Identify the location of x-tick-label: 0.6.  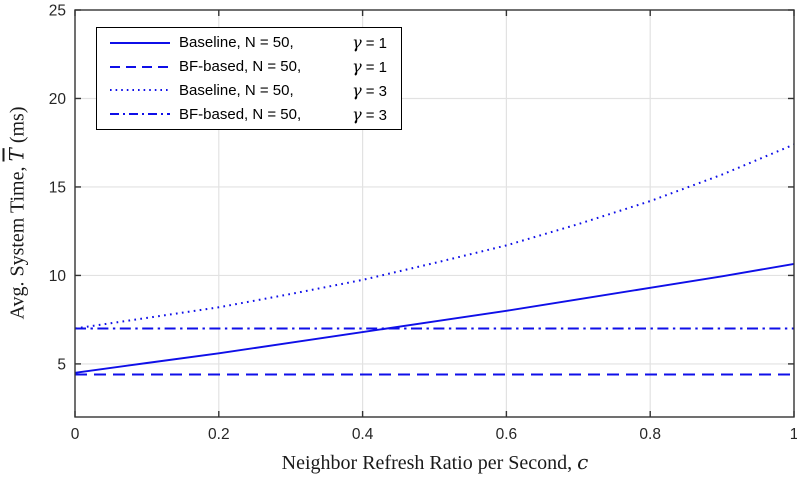
(507, 434).